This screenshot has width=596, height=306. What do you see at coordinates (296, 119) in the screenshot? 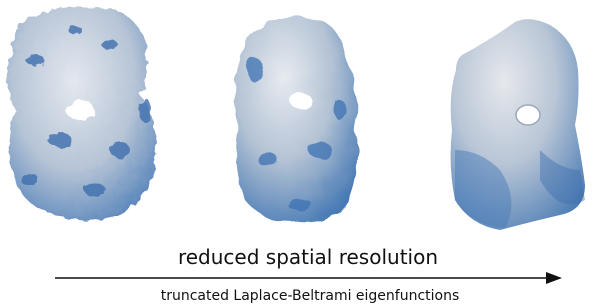
I see `surface-medium` at bounding box center [296, 119].